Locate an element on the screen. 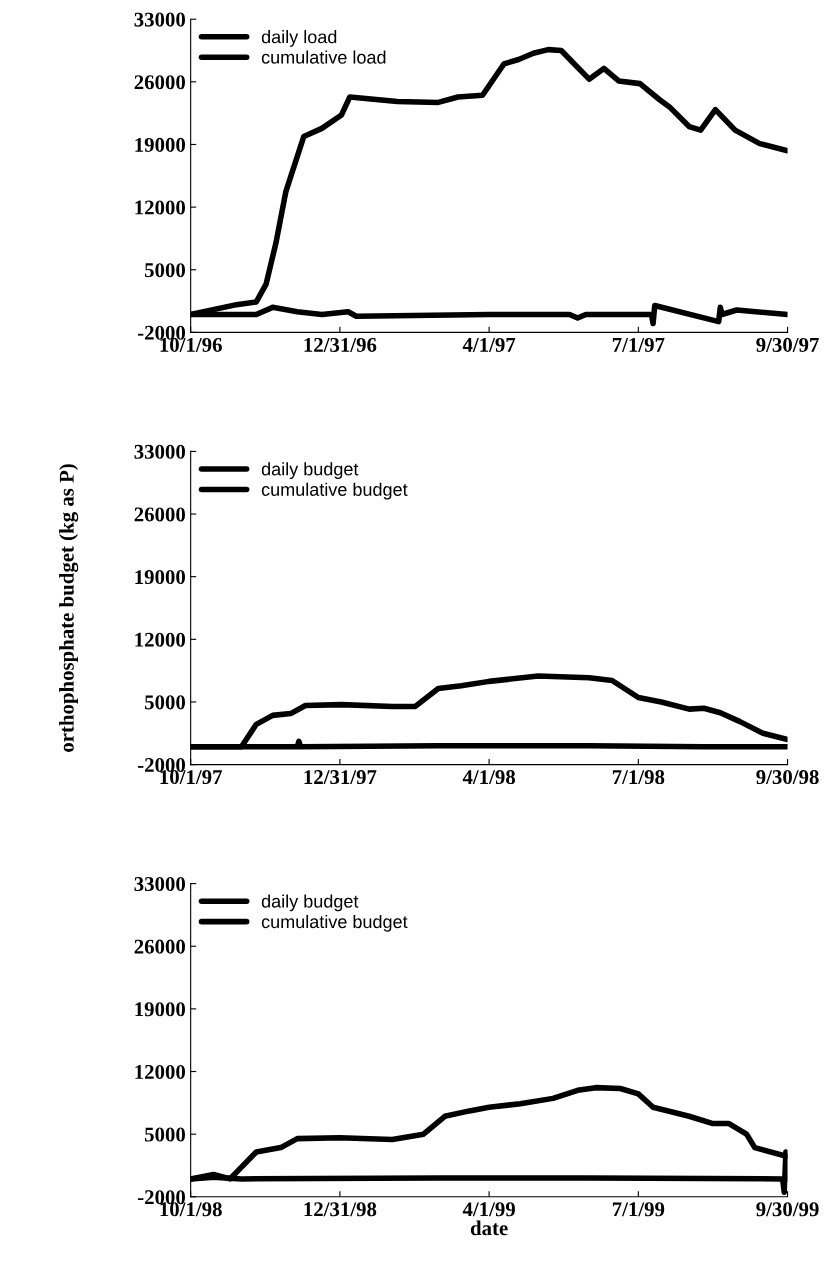 Image resolution: width=829 pixels, height=1280 pixels. x-tick-label: 9/30/99 is located at coordinates (787, 1209).